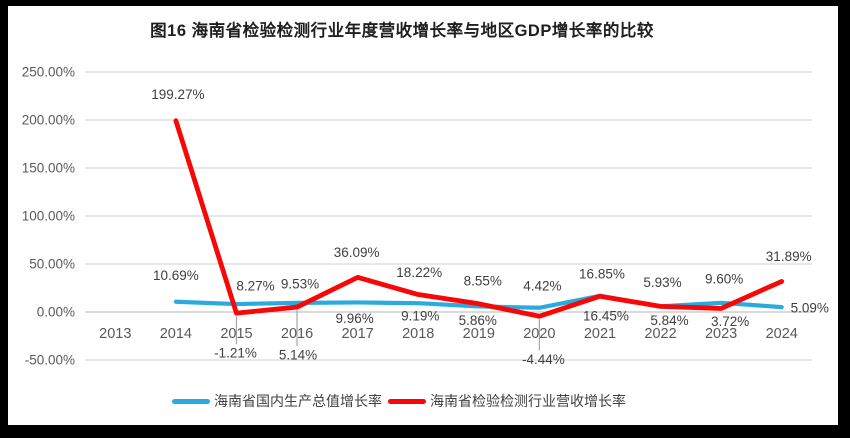  What do you see at coordinates (542, 285) in the screenshot?
I see `data-label: 4.42%` at bounding box center [542, 285].